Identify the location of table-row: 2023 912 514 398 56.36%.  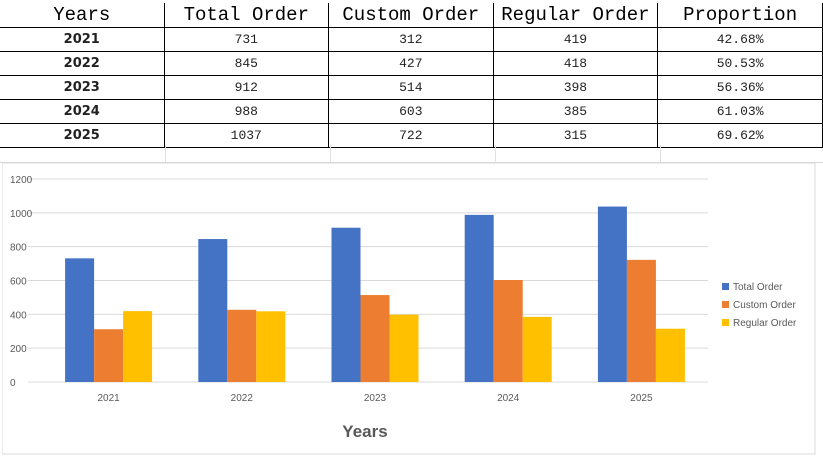
(411, 87).